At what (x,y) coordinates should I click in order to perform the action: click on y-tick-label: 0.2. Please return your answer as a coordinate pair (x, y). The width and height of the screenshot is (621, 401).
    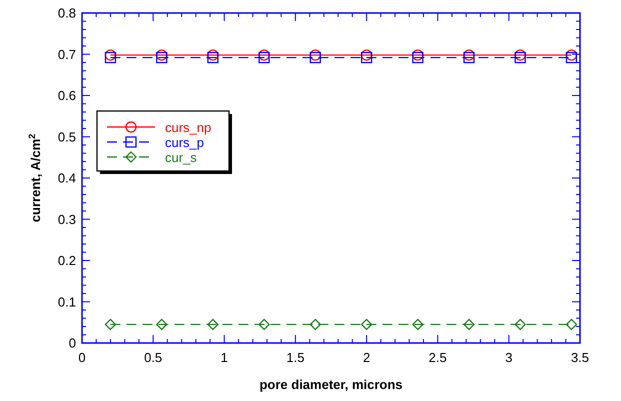
    Looking at the image, I should click on (67, 260).